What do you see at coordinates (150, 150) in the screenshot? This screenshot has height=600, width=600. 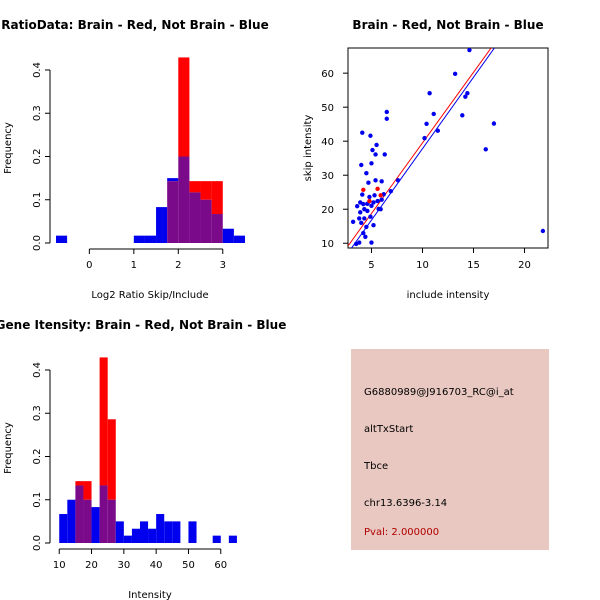 I see `ratio-histogram-bars` at bounding box center [150, 150].